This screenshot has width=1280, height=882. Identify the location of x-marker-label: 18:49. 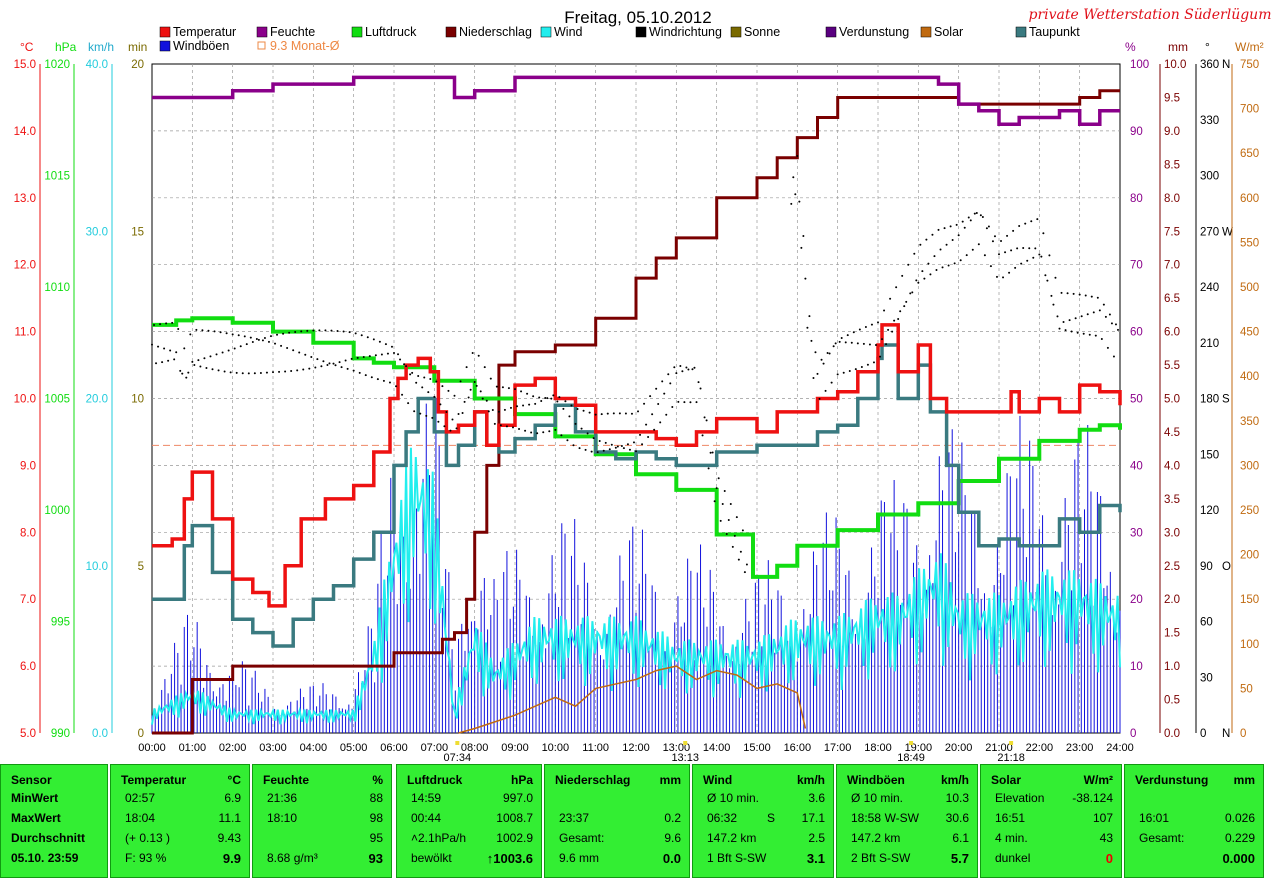
(911, 757).